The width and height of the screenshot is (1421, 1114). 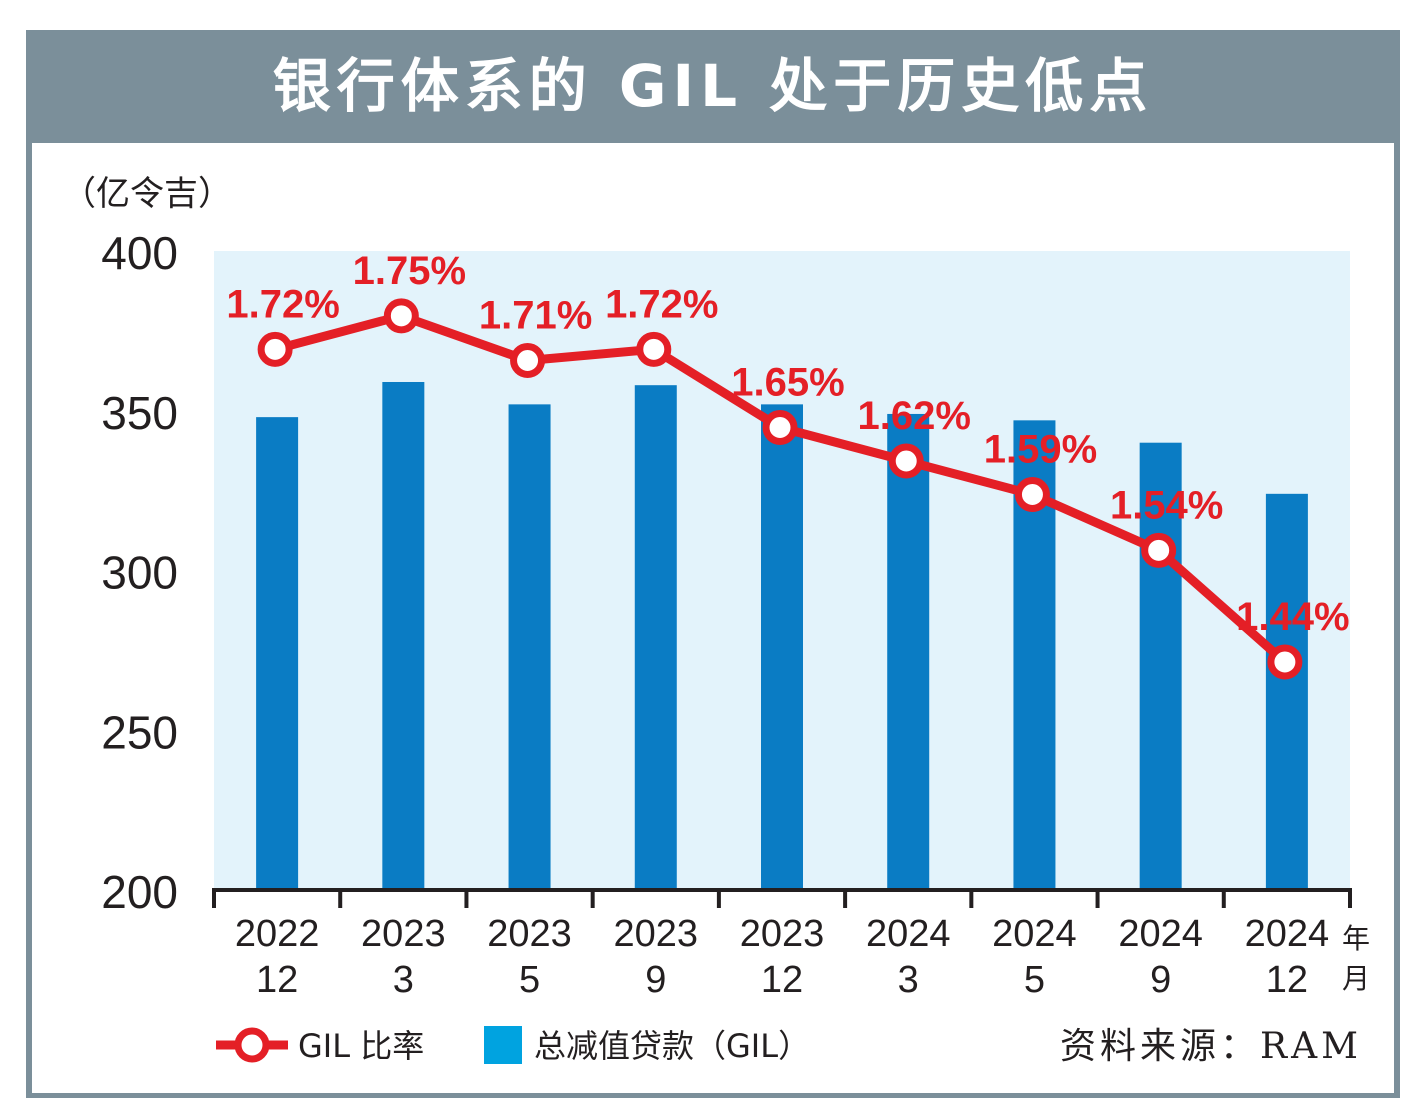 I want to click on x-tick-month-6: 5, so click(x=1034, y=980).